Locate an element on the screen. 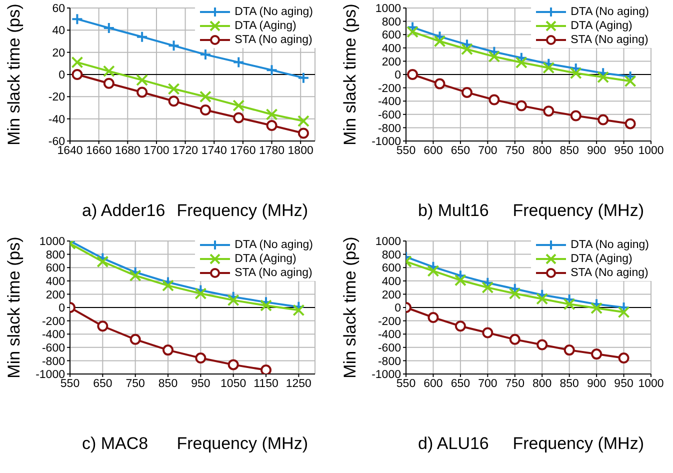 The image size is (673, 473). x-tick-label: 1640 is located at coordinates (70, 151).